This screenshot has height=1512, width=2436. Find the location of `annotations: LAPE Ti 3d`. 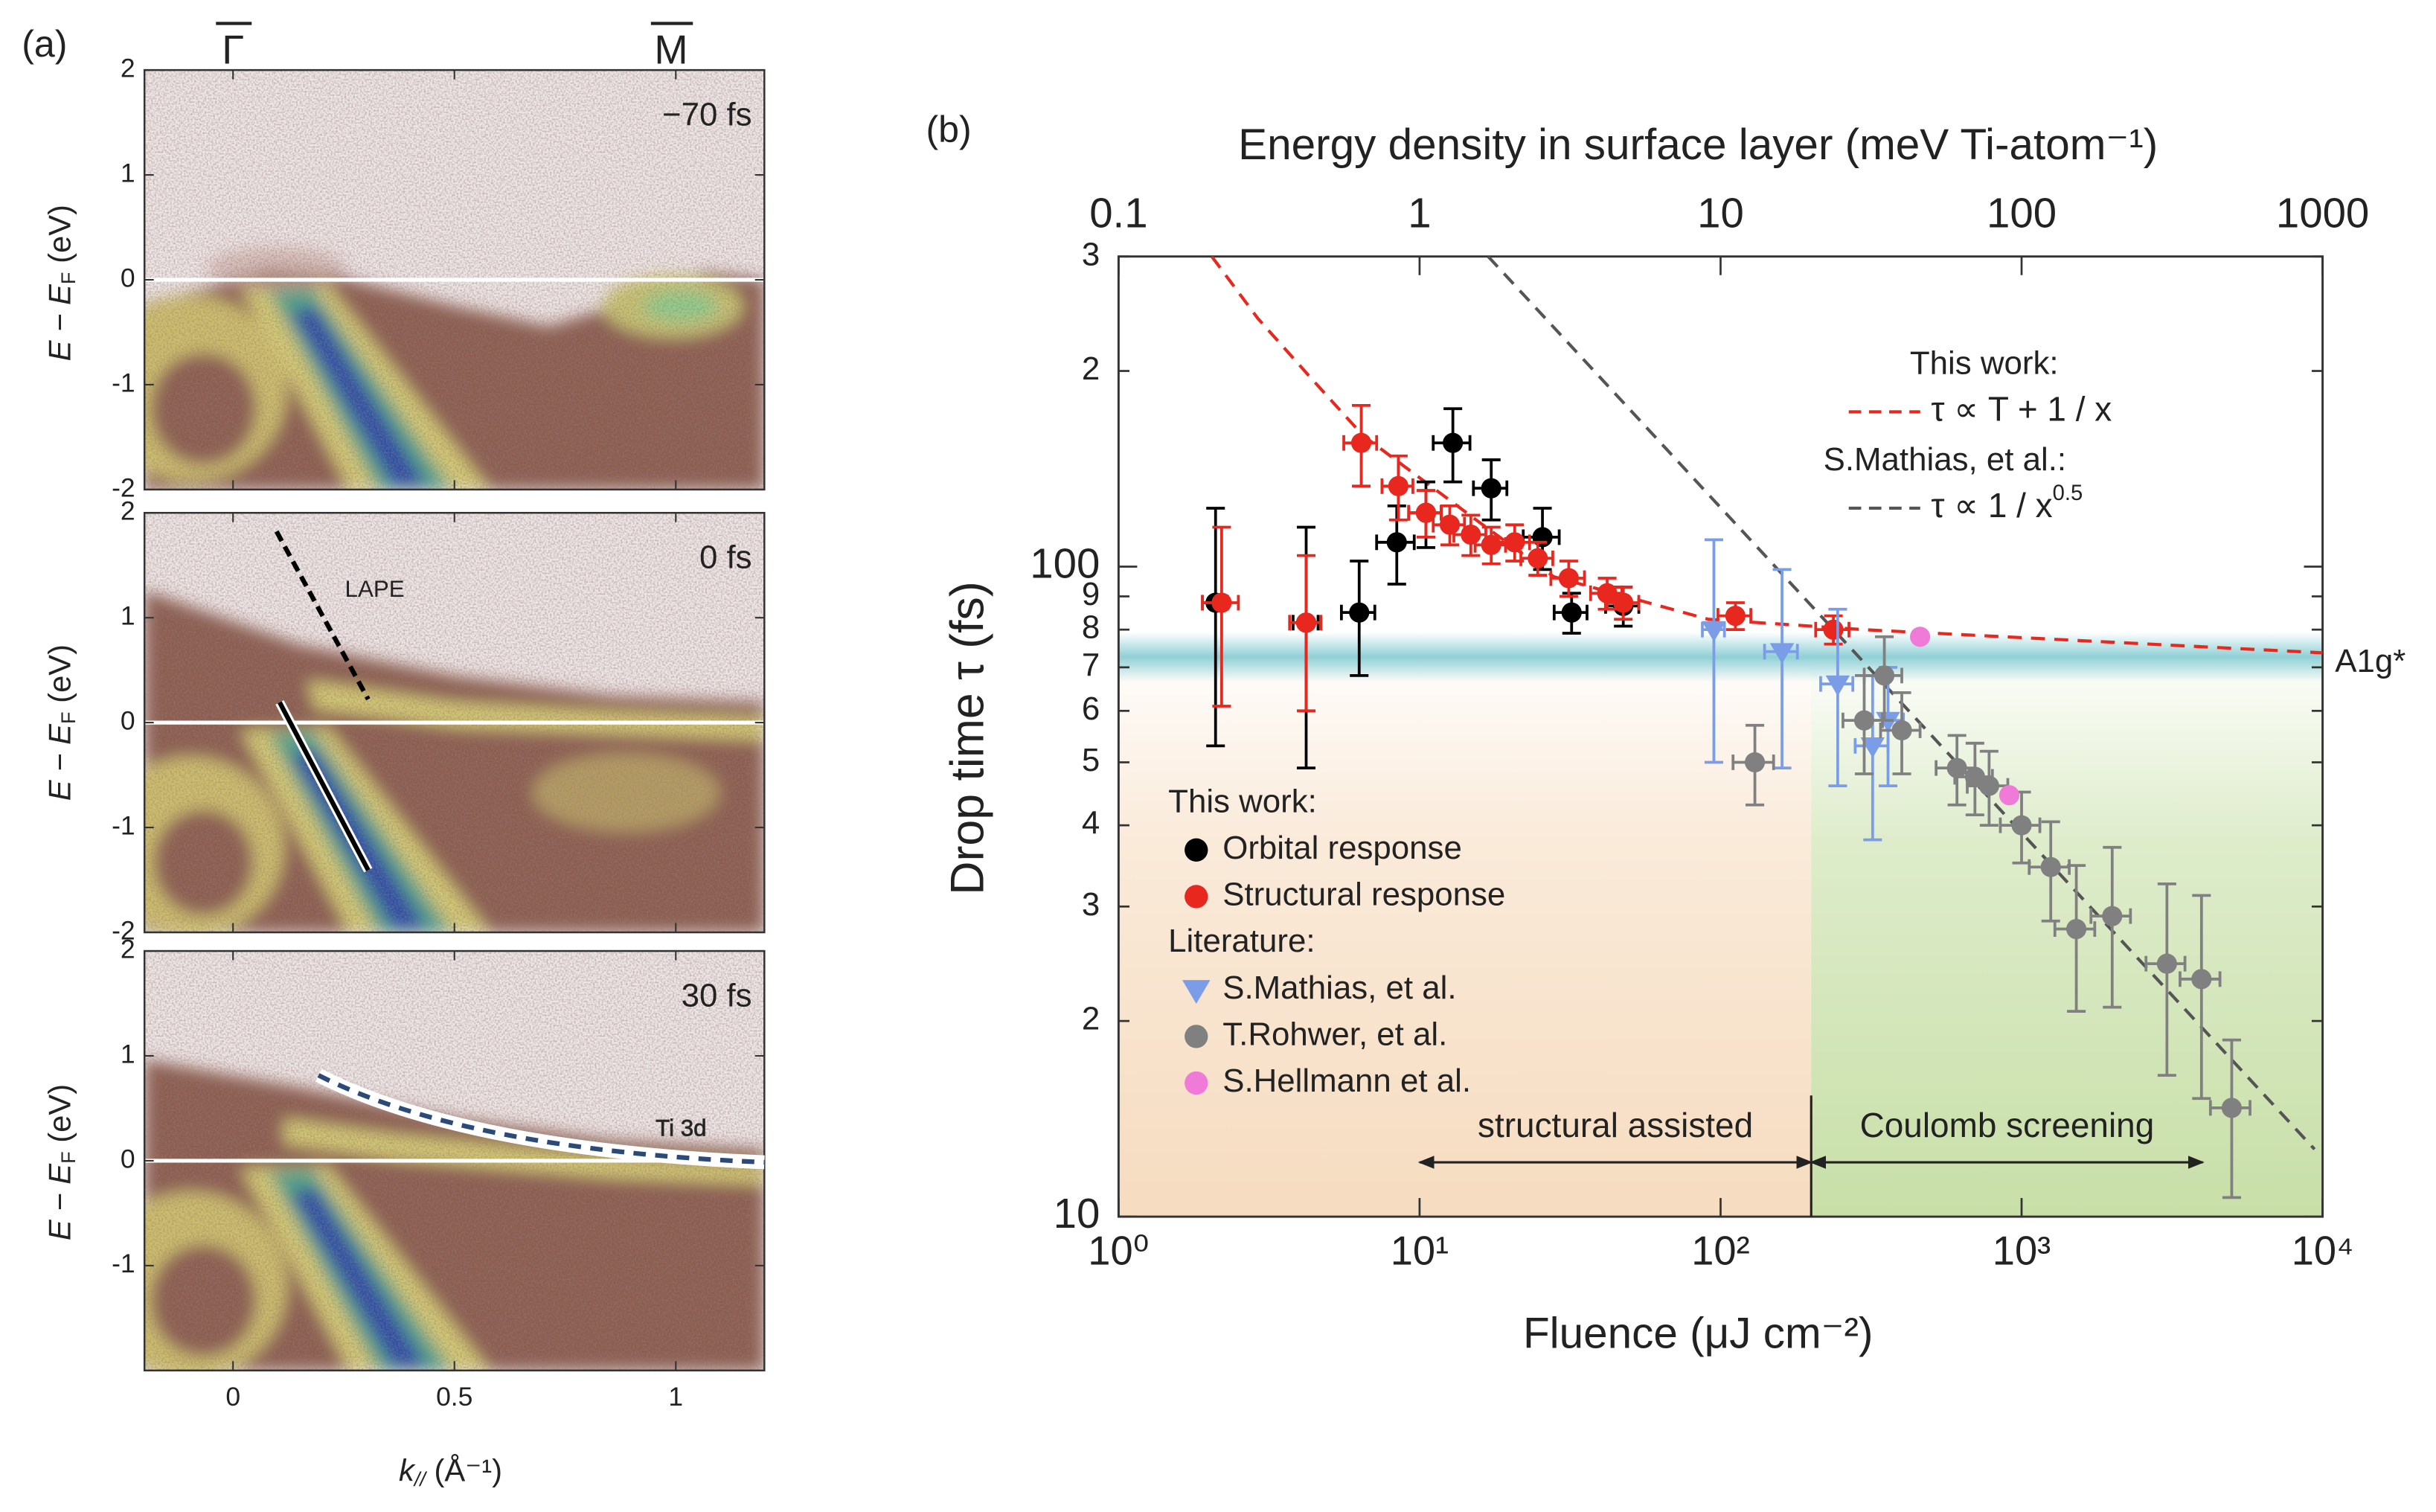

annotations: LAPE Ti 3d is located at coordinates (520, 850).